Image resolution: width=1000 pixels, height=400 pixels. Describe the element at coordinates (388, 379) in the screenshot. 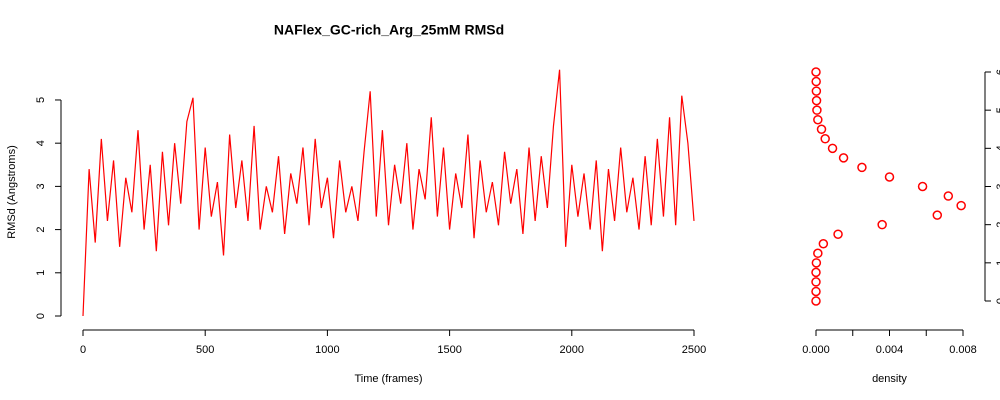

I see `x-axis-label: Time (frames)` at that location.